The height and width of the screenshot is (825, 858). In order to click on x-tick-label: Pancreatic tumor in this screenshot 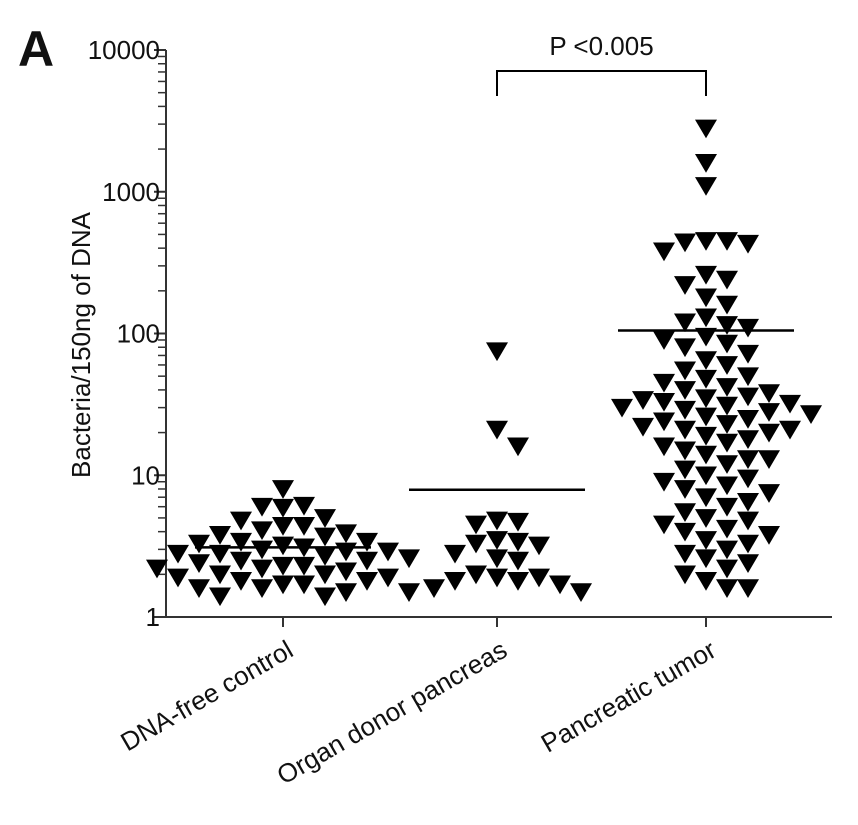, I will do `click(628, 696)`.